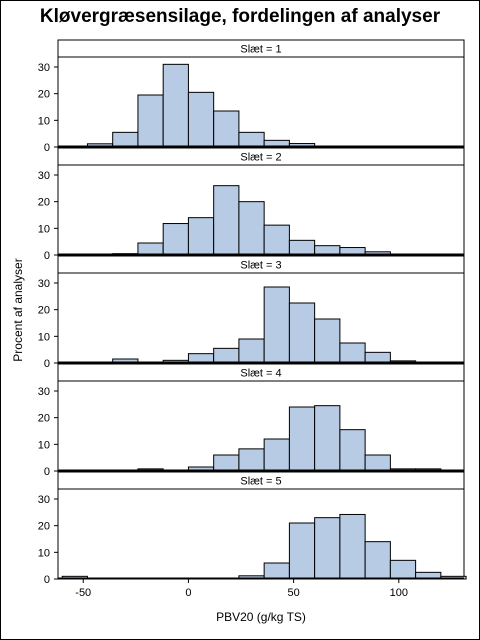 Image resolution: width=480 pixels, height=640 pixels. Describe the element at coordinates (260, 158) in the screenshot. I see `panel-2-label: Slæt = 2` at that location.